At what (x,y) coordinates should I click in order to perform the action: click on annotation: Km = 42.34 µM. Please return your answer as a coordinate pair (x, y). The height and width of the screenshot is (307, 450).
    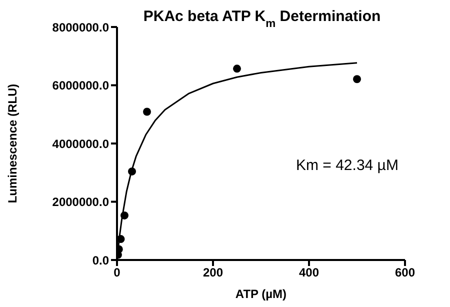
    Looking at the image, I should click on (347, 165).